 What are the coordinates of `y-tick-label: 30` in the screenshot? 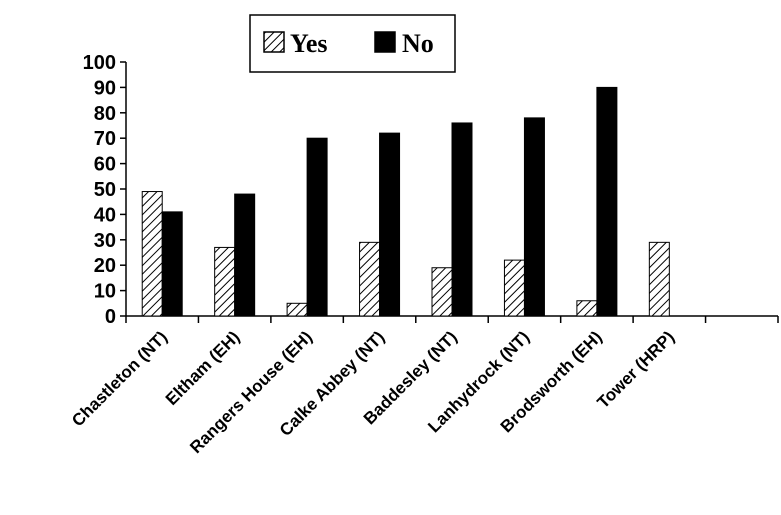 It's located at (105, 241).